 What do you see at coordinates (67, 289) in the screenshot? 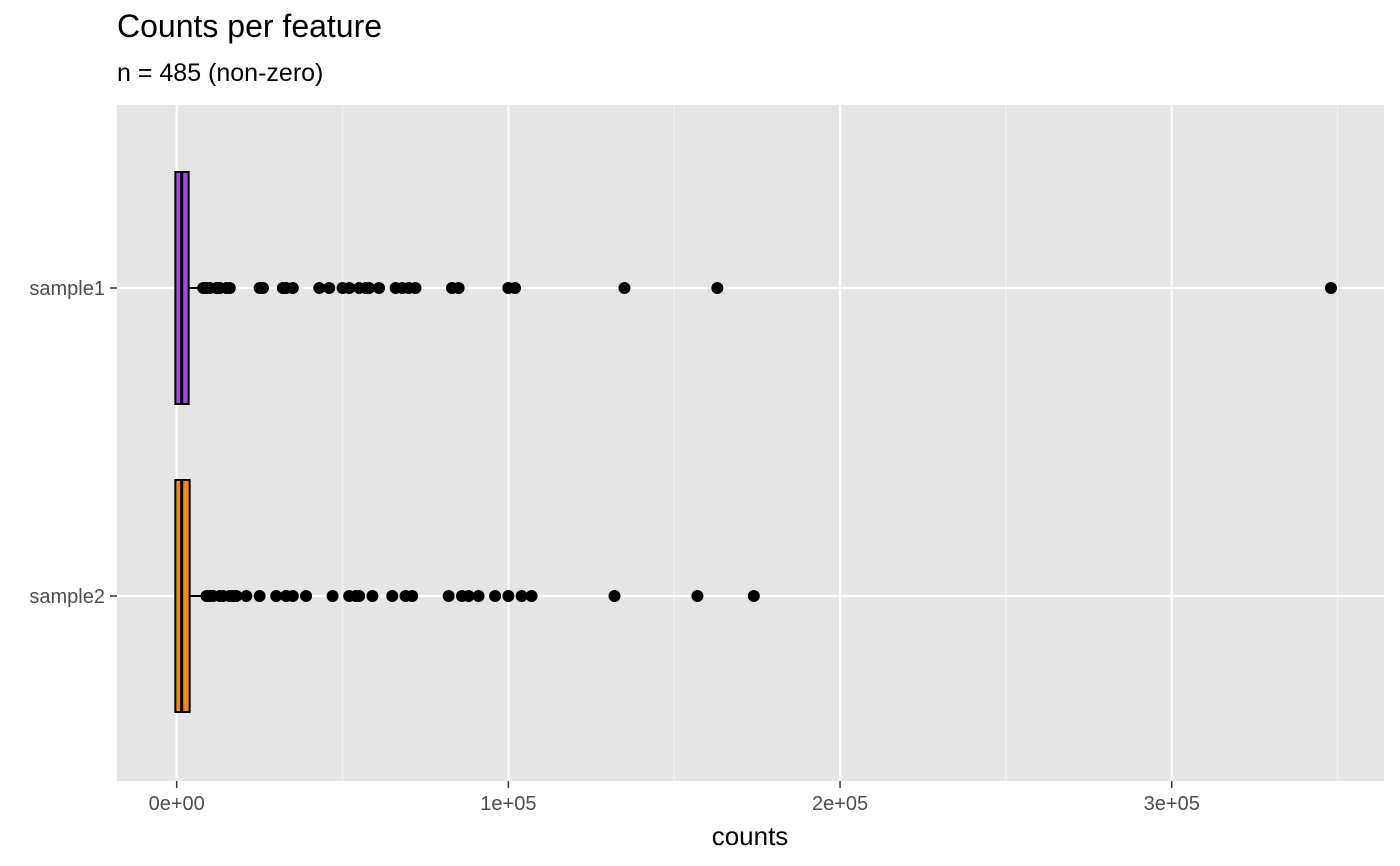
I see `y-tick-label: sample1` at bounding box center [67, 289].